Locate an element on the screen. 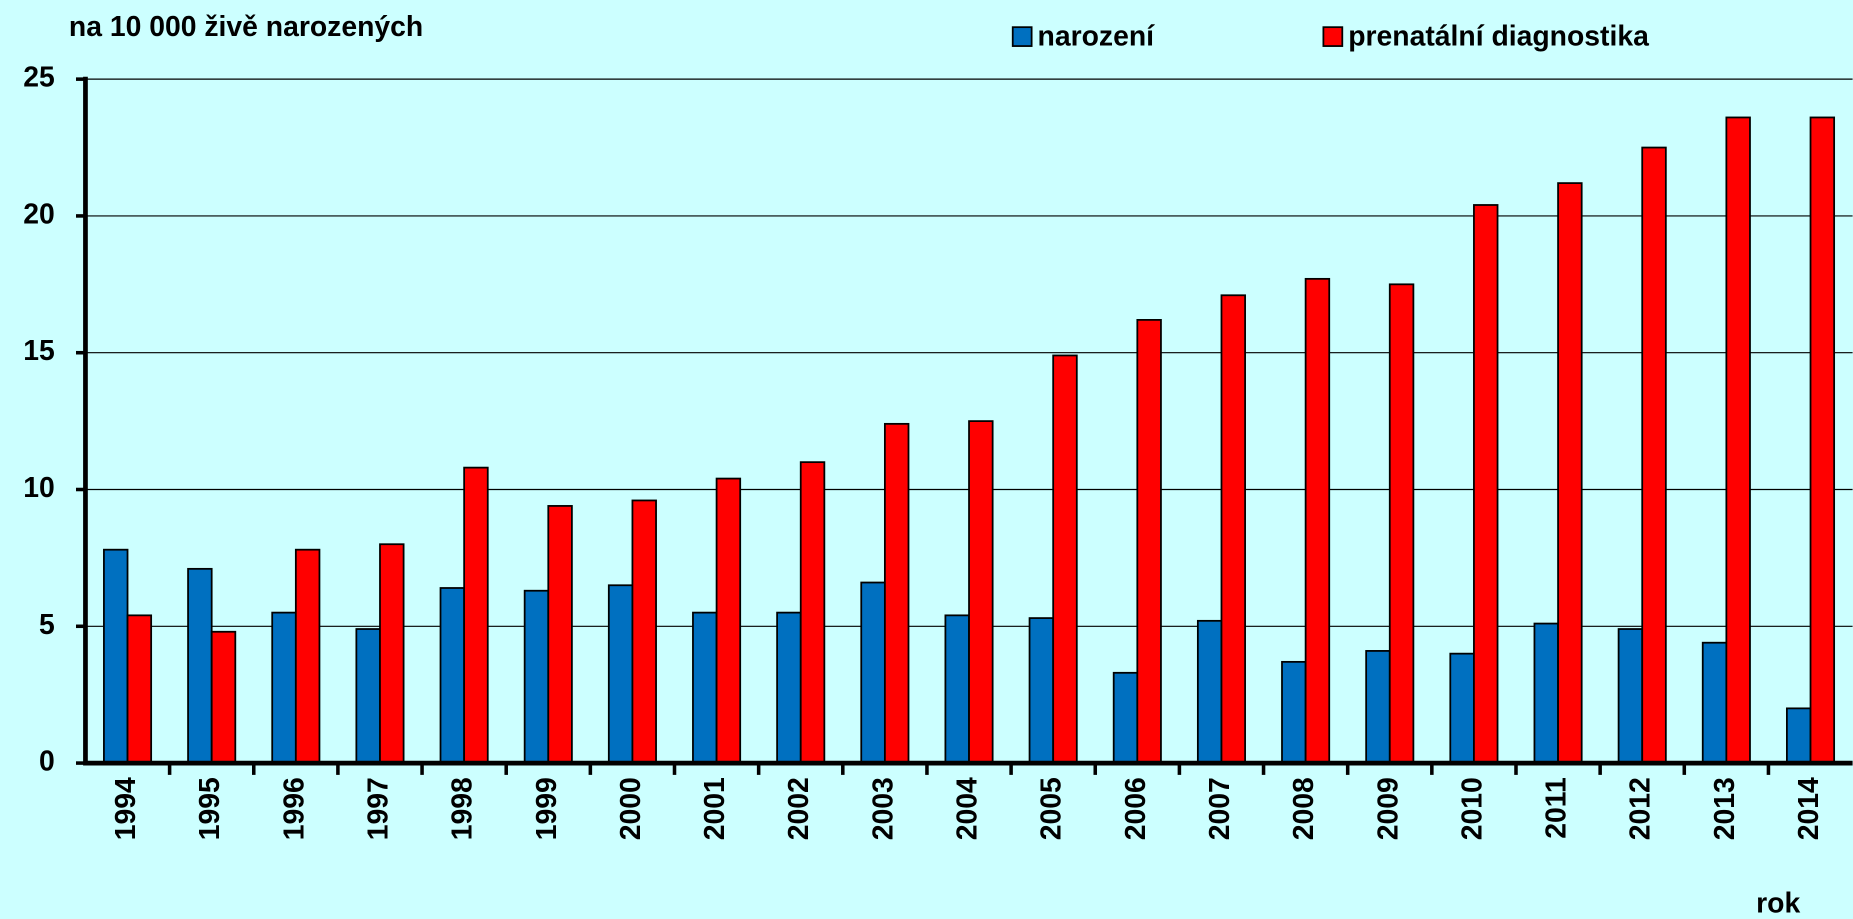 The image size is (1853, 919). x-tick-label: 1997 is located at coordinates (378, 808).